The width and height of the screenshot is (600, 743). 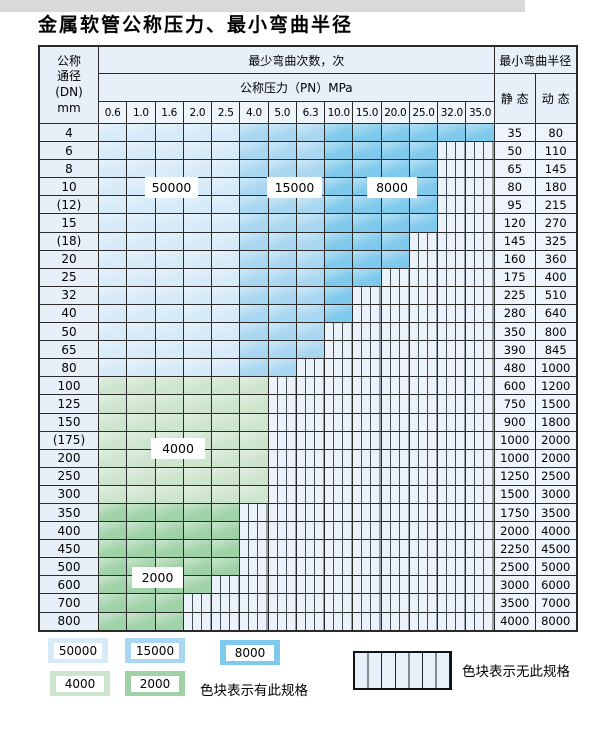 I want to click on dynamic-value-cell: 180, so click(x=555, y=187).